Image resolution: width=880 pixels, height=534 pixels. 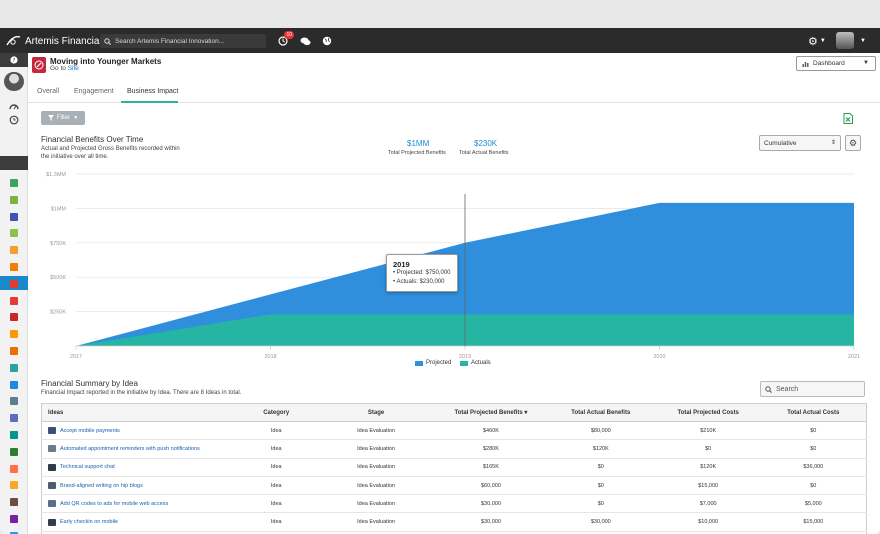 What do you see at coordinates (491, 504) in the screenshot?
I see `projected-benefits-cell: $30,000` at bounding box center [491, 504].